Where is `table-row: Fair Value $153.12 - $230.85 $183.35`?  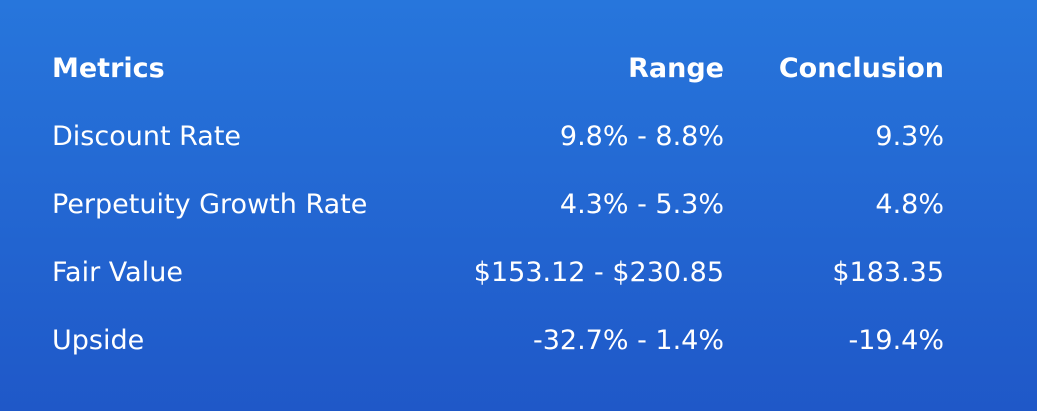 table-row: Fair Value $153.12 - $230.85 $183.35 is located at coordinates (498, 272).